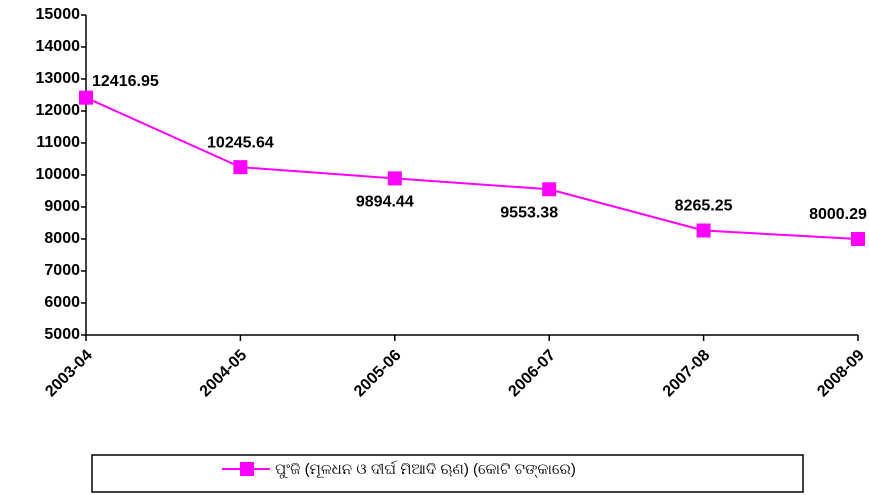 The image size is (869, 495). I want to click on data-label: 12416.95, so click(125, 81).